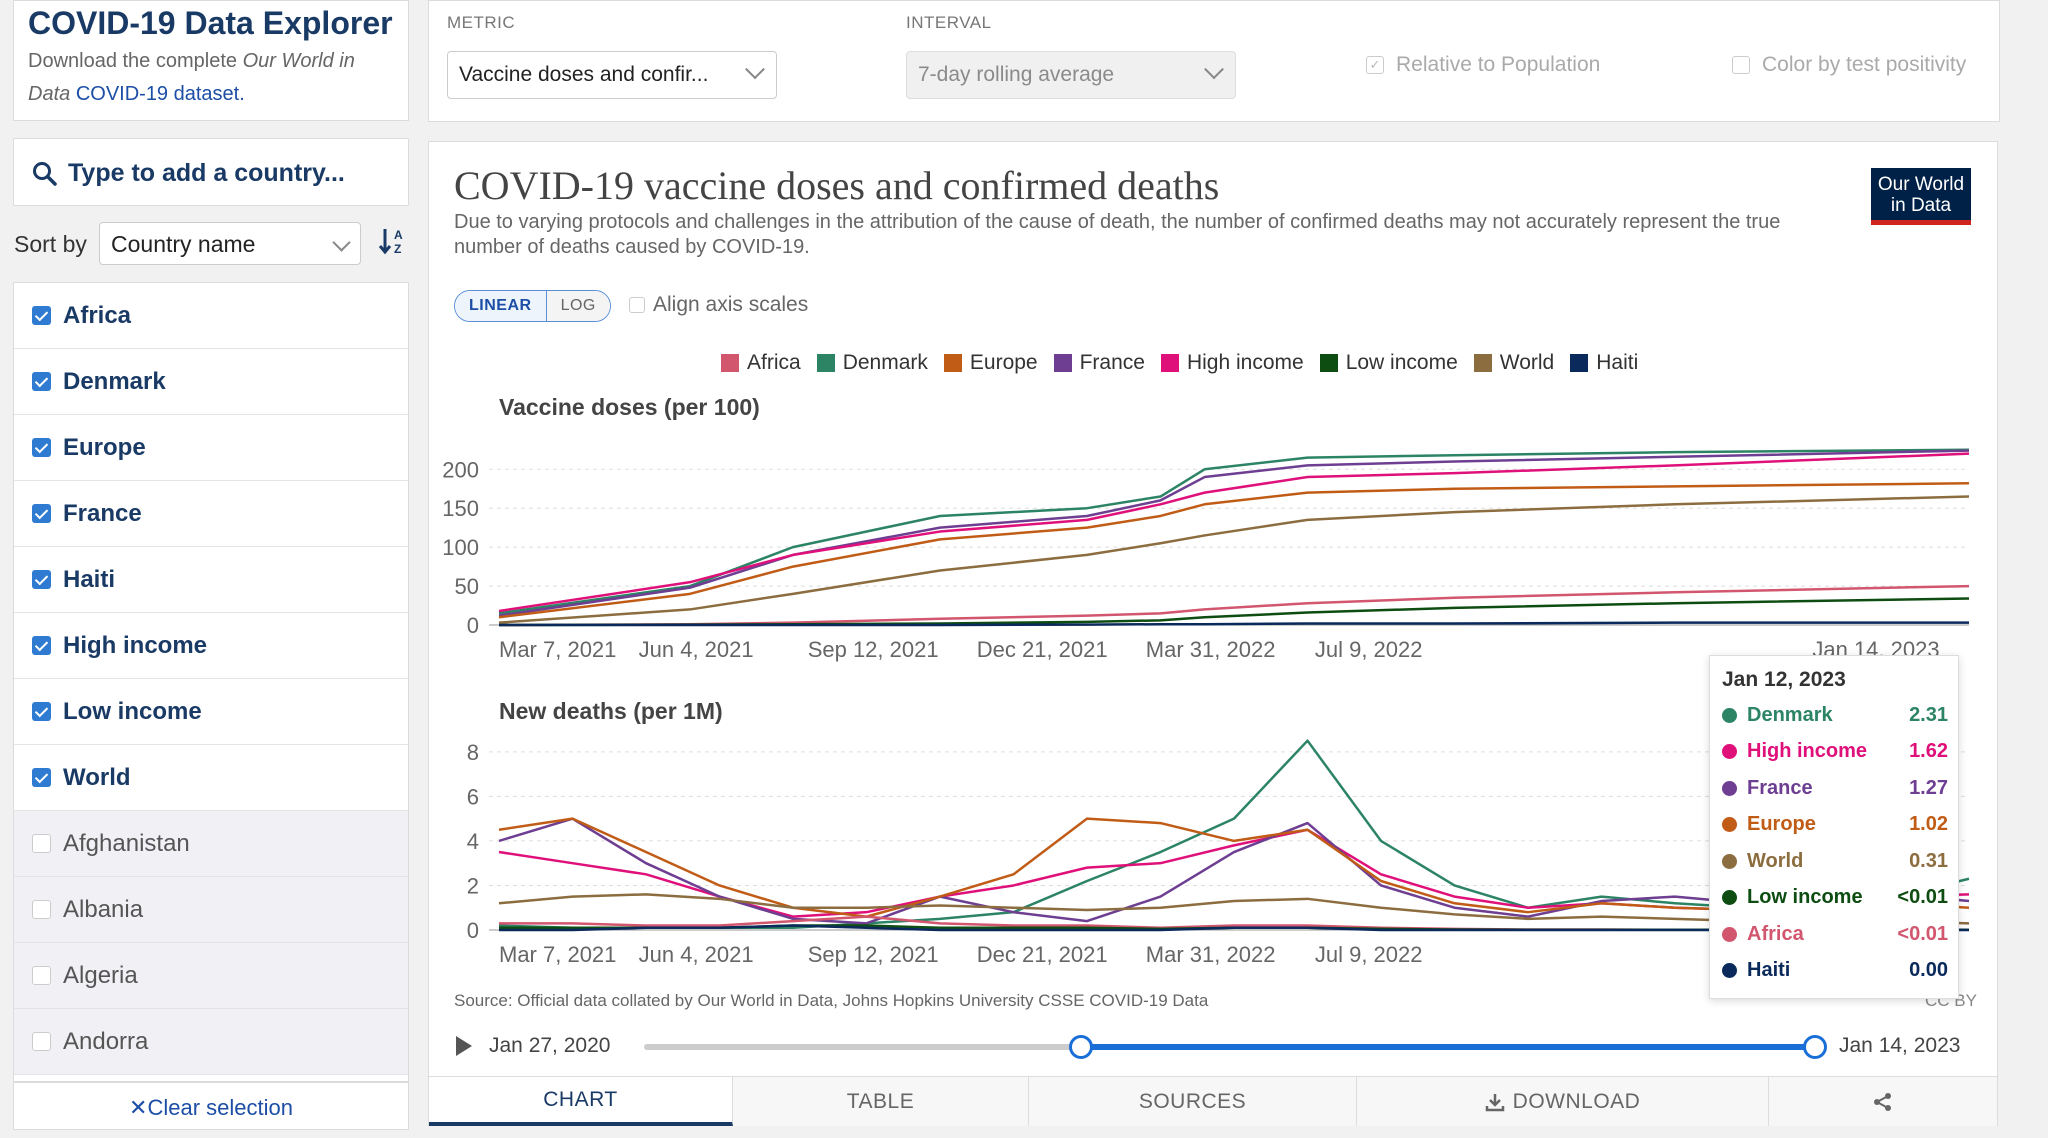  Describe the element at coordinates (557, 954) in the screenshot. I see `deaths-x-tick: Mar 7, 2021` at that location.